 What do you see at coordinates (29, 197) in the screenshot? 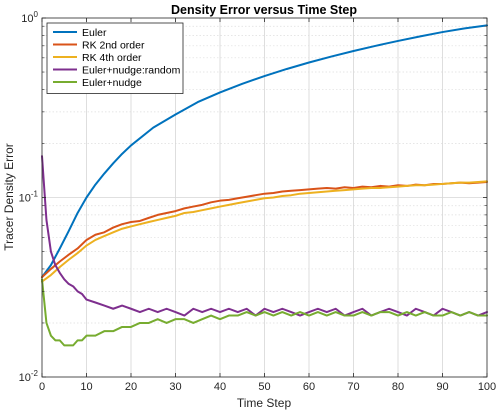
I see `y-tick-label: 10⁻¹` at bounding box center [29, 197].